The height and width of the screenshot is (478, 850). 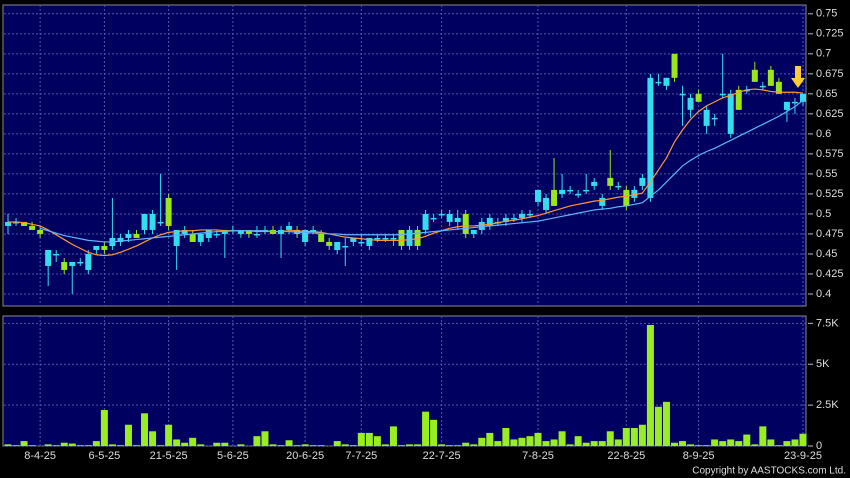 I want to click on y-tick-label: 0.75, so click(x=826, y=14).